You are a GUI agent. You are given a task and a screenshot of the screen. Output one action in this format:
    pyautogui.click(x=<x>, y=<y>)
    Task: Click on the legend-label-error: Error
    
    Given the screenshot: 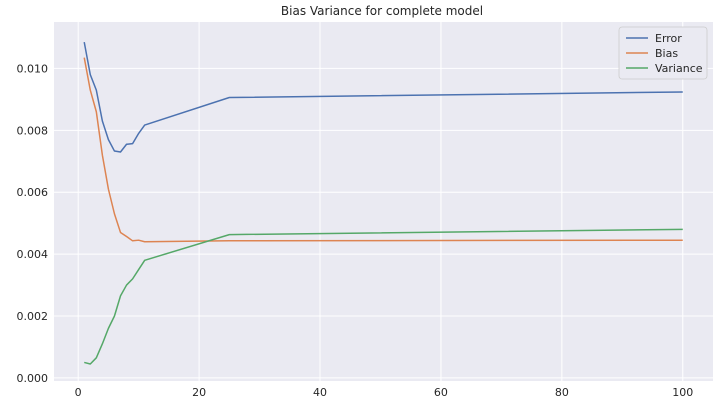 What is the action you would take?
    pyautogui.click(x=668, y=38)
    